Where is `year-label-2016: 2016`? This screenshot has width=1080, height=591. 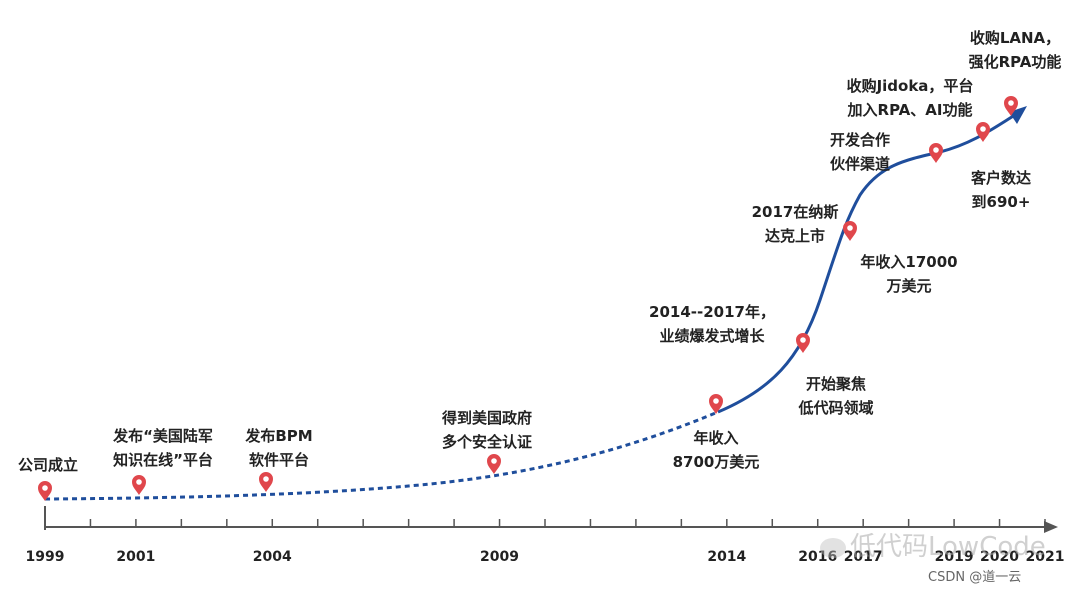 year-label-2016: 2016 is located at coordinates (818, 557).